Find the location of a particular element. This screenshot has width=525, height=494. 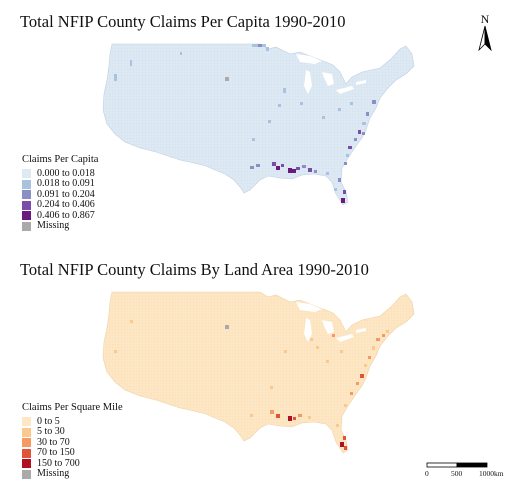

north-label: N is located at coordinates (485, 19).